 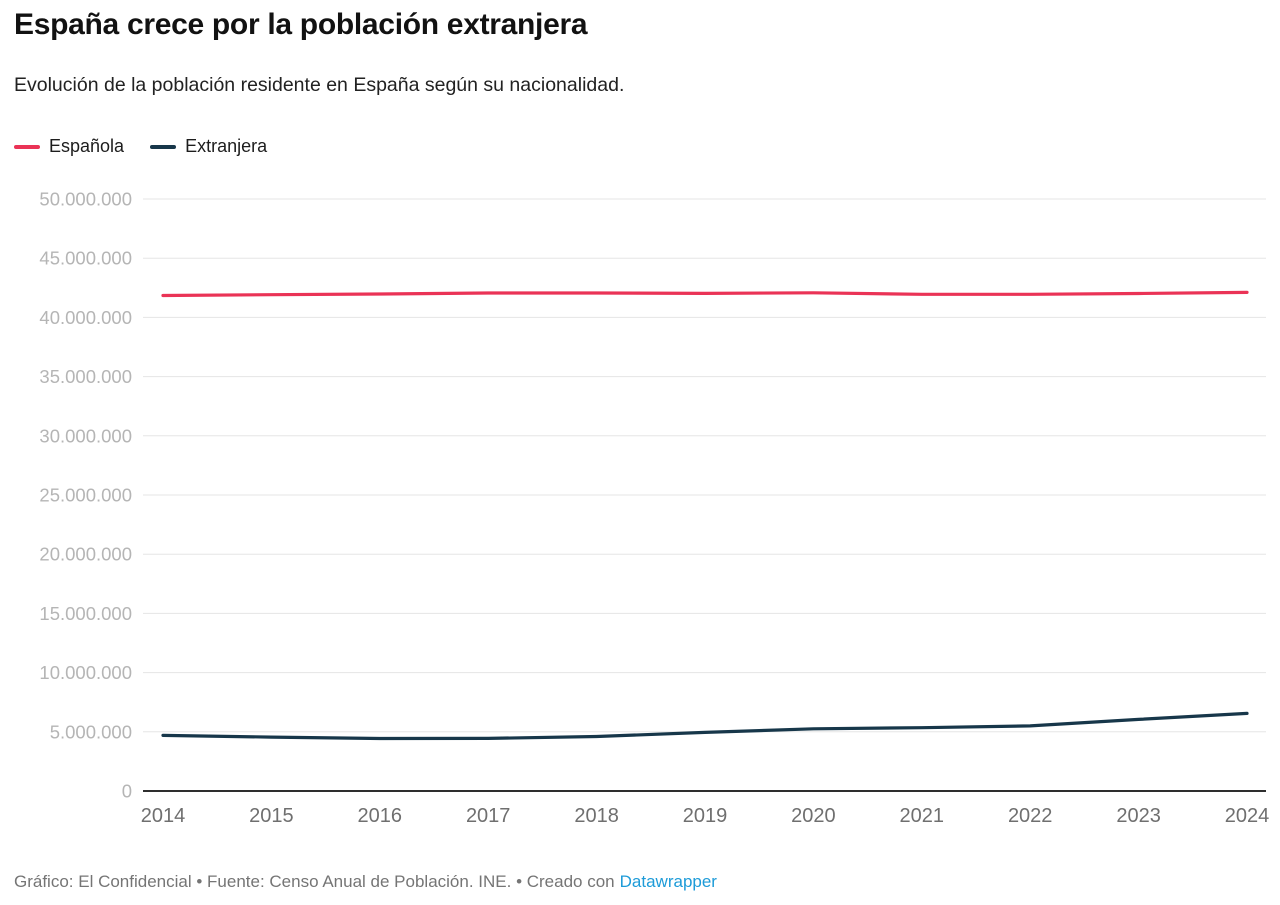 What do you see at coordinates (85, 672) in the screenshot?
I see `y-axis-tick-label: 10.000.000` at bounding box center [85, 672].